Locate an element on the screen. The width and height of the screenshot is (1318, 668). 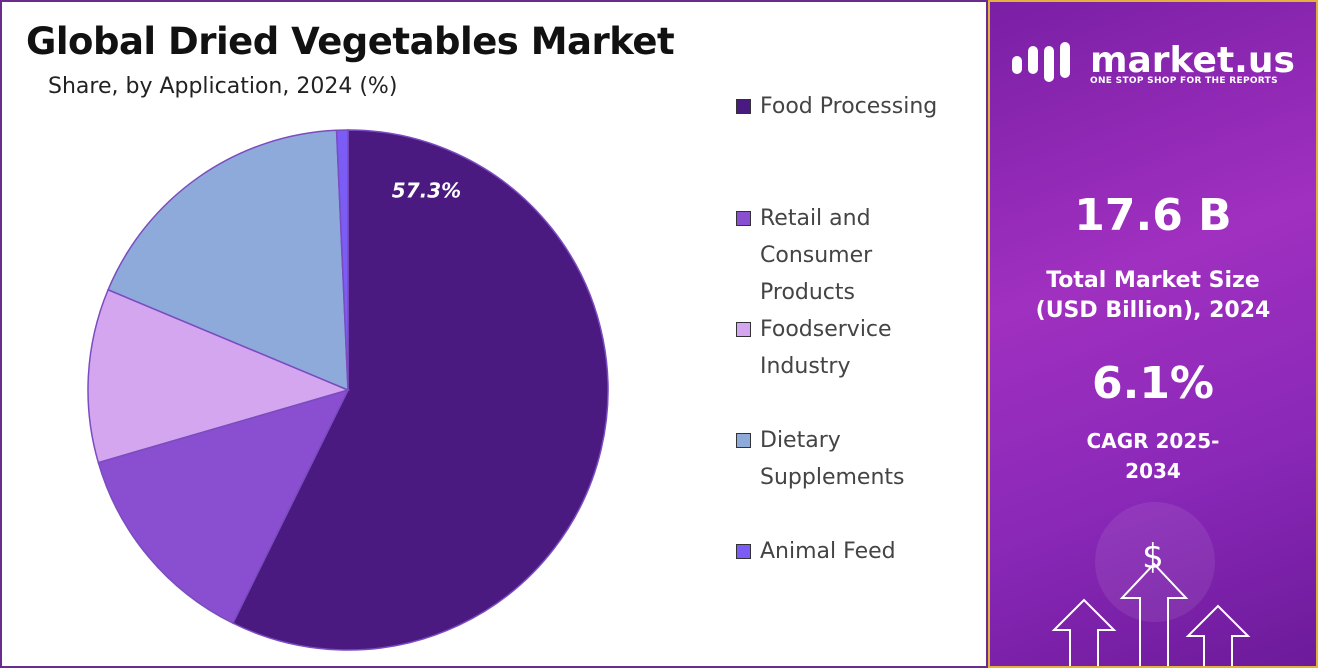
icon-text: $ is located at coordinates (1153, 557).